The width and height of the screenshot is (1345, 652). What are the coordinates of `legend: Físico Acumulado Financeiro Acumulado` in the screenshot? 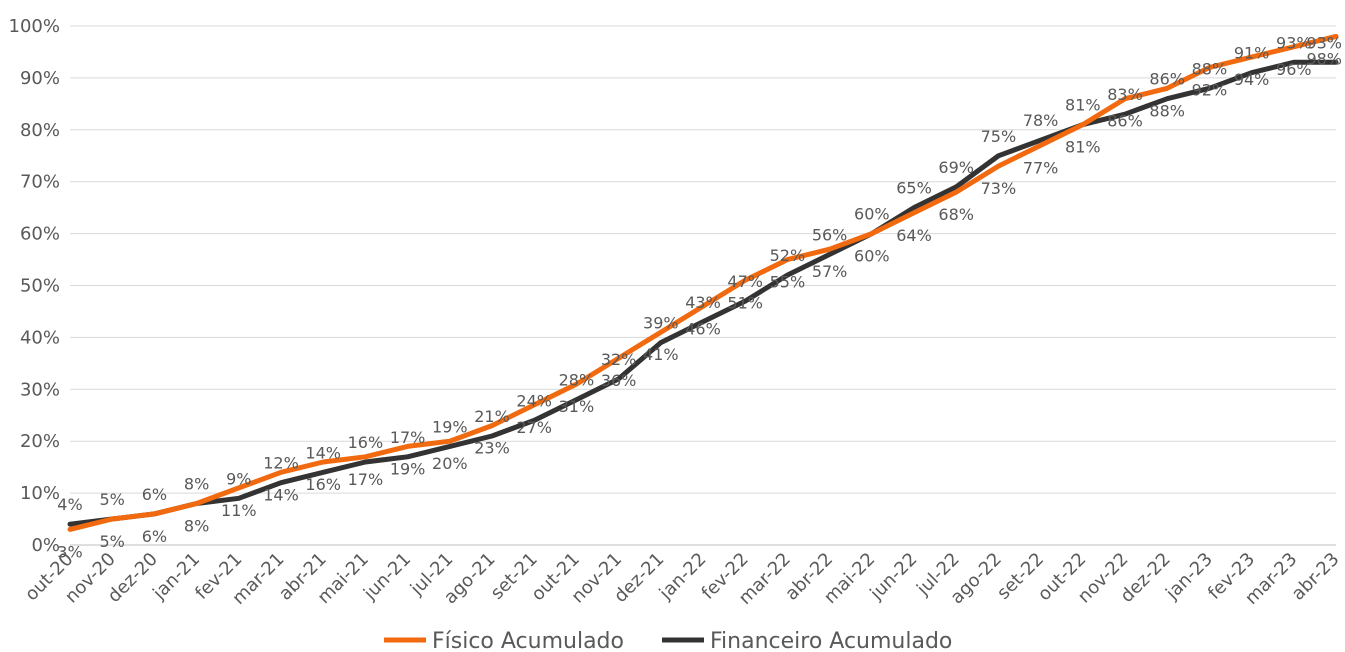 It's located at (668, 640).